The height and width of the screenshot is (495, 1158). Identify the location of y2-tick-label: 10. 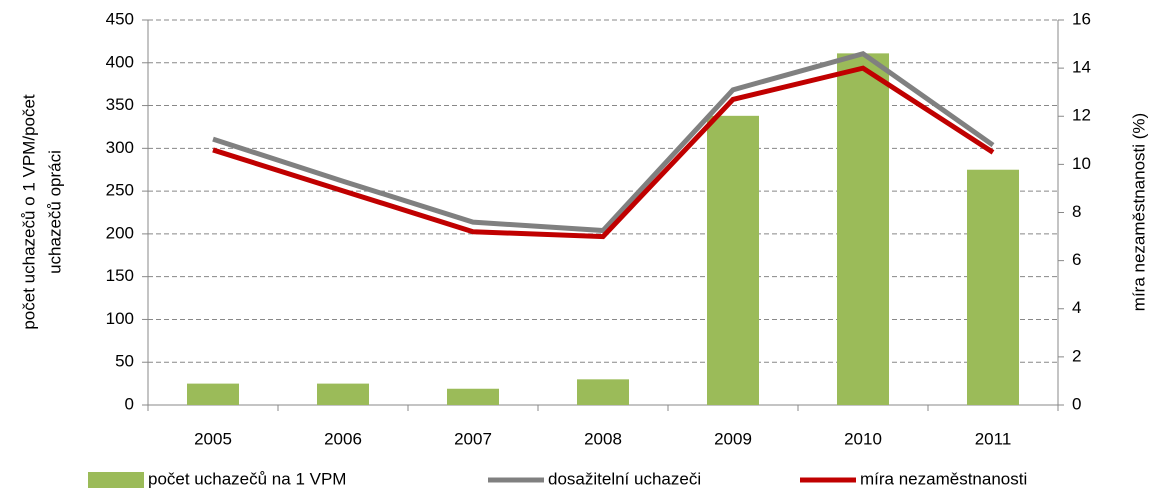
(1081, 163).